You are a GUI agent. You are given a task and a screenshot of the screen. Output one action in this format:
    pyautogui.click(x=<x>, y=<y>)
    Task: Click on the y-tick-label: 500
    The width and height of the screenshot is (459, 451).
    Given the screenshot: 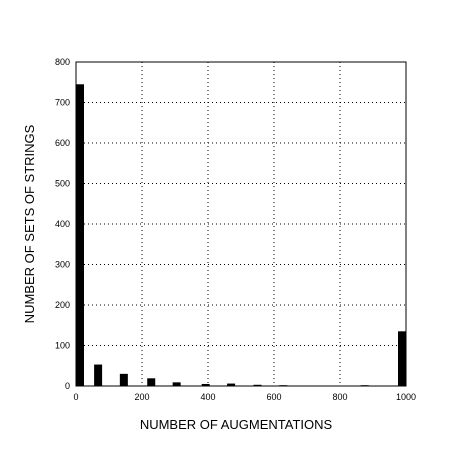 What is the action you would take?
    pyautogui.click(x=62, y=184)
    